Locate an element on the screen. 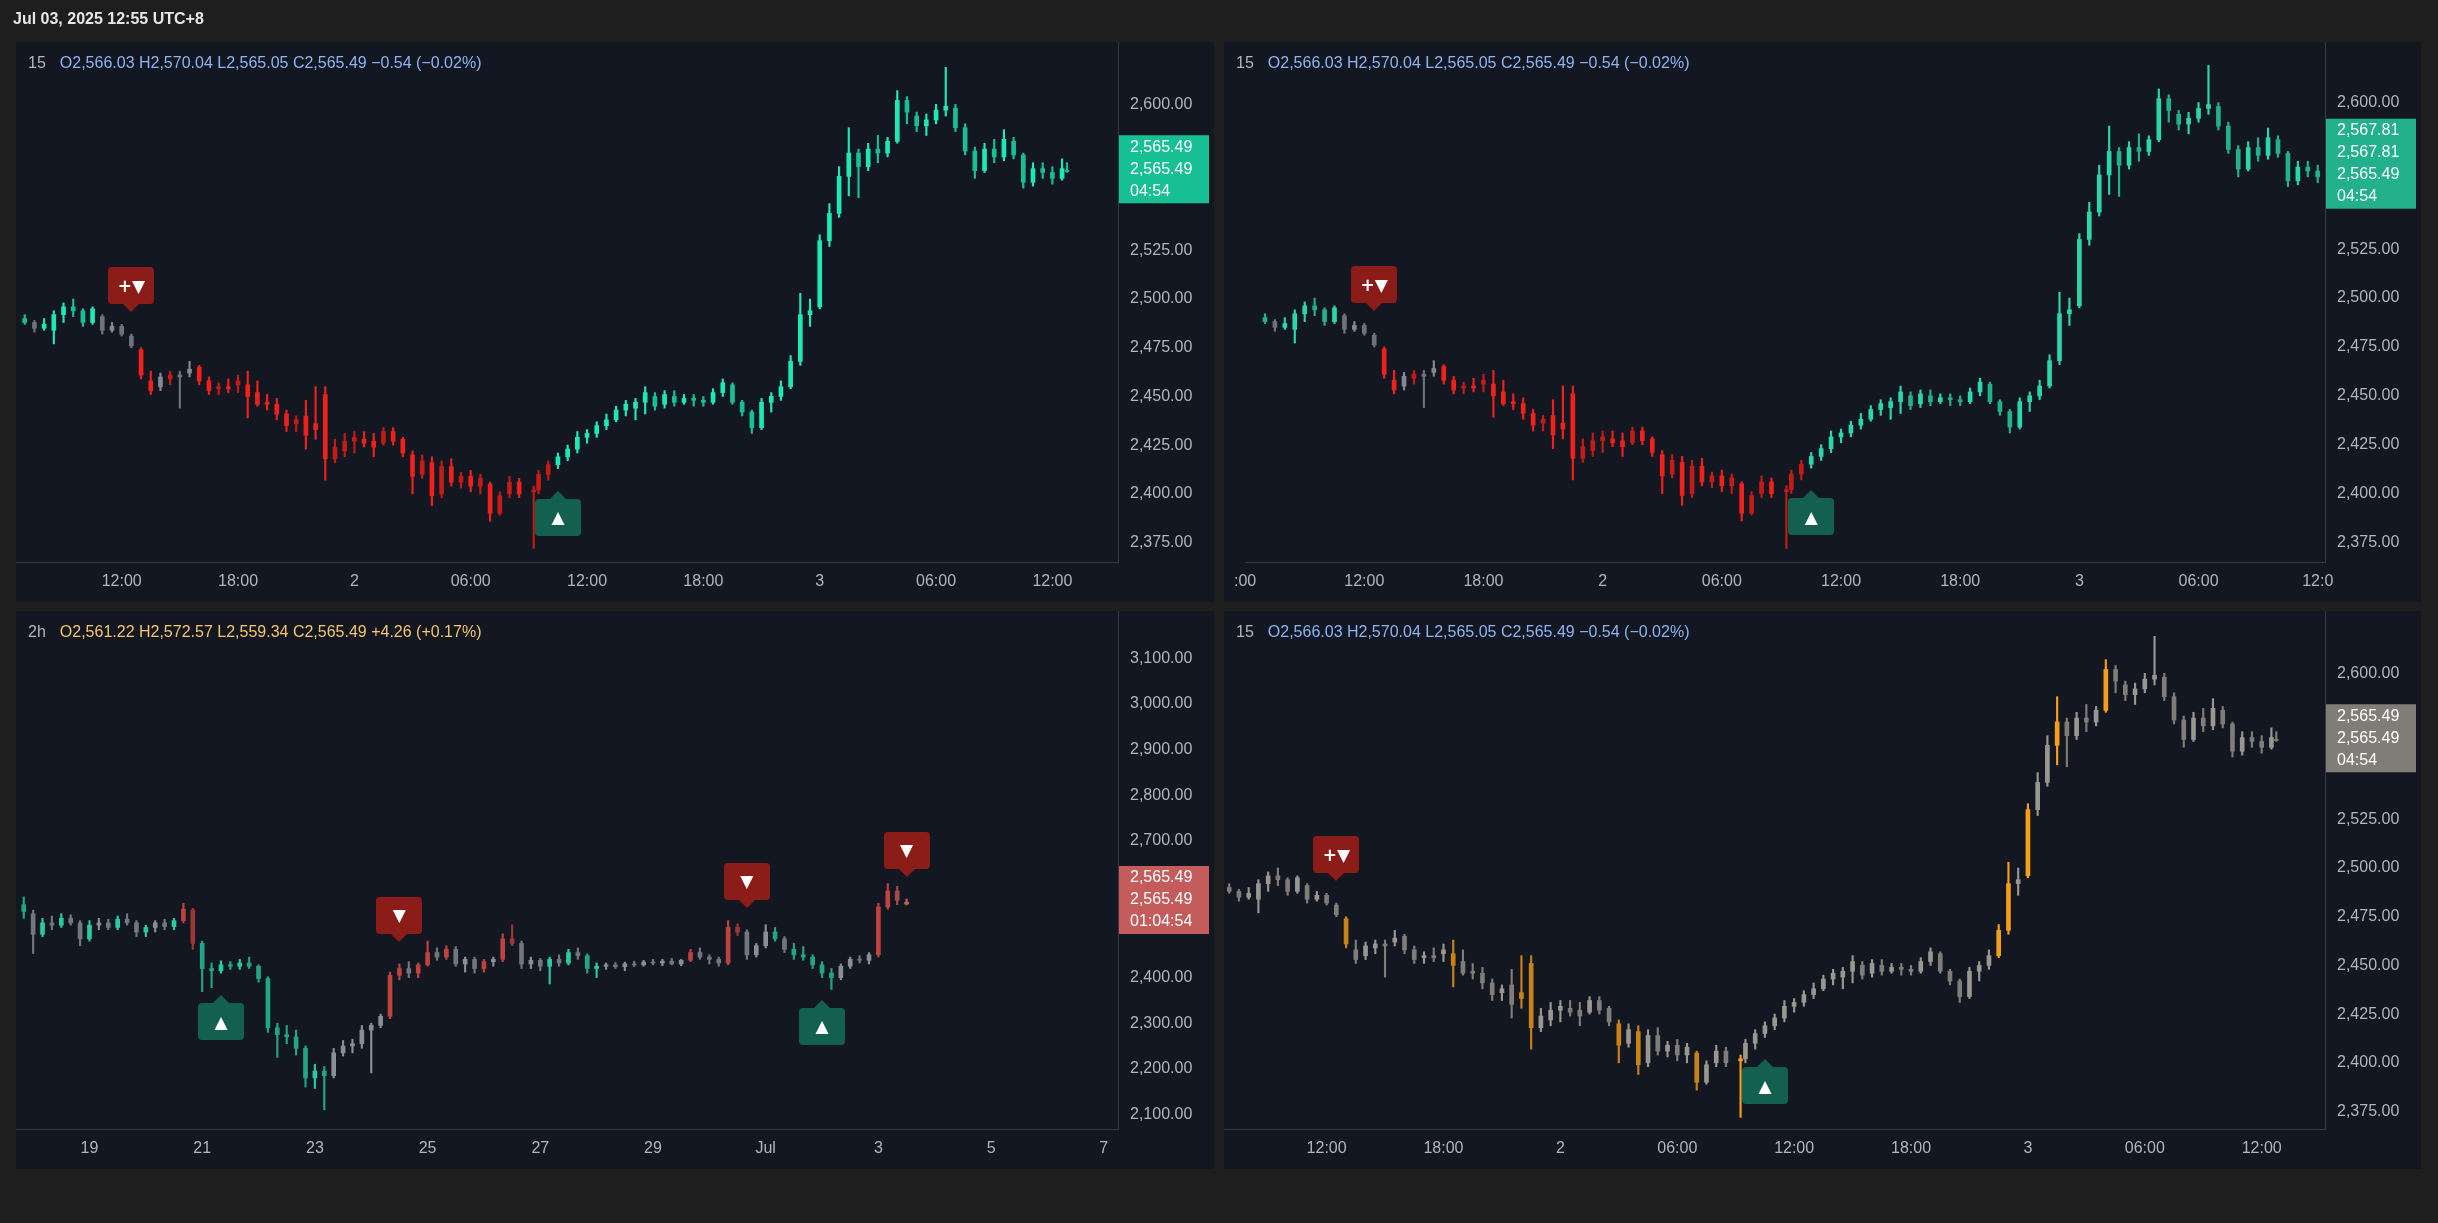 The image size is (2438, 1223). y-tick-label: 3,100.00 is located at coordinates (1161, 657).